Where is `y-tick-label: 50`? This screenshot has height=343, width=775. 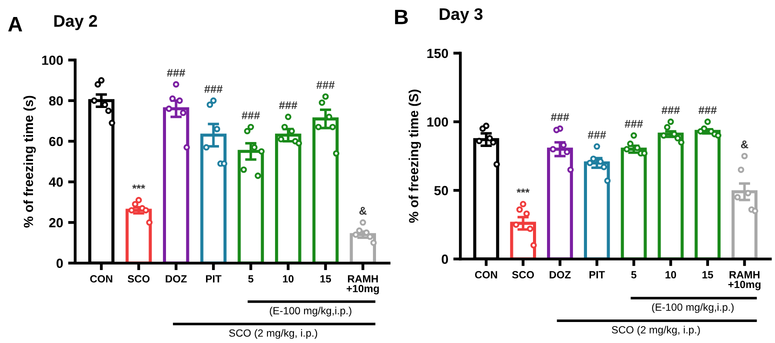 y-tick-label: 50 is located at coordinates (441, 191).